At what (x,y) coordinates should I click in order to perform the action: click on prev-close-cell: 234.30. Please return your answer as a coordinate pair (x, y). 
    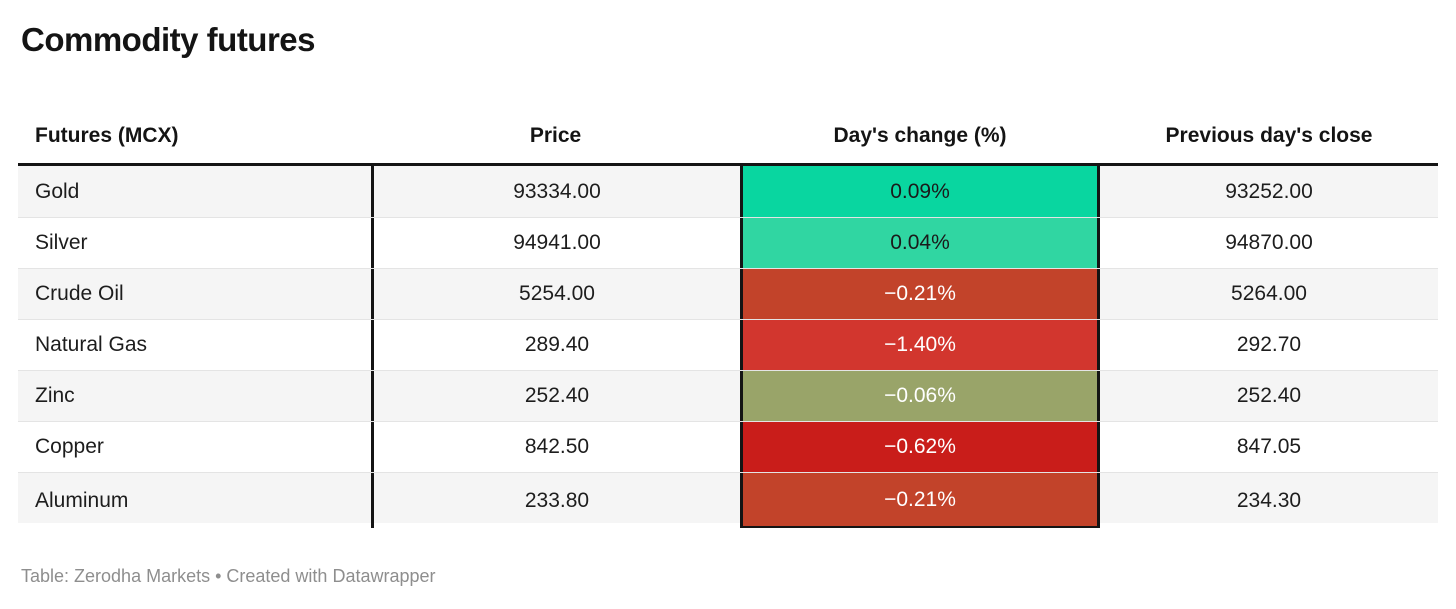
    Looking at the image, I should click on (1269, 500).